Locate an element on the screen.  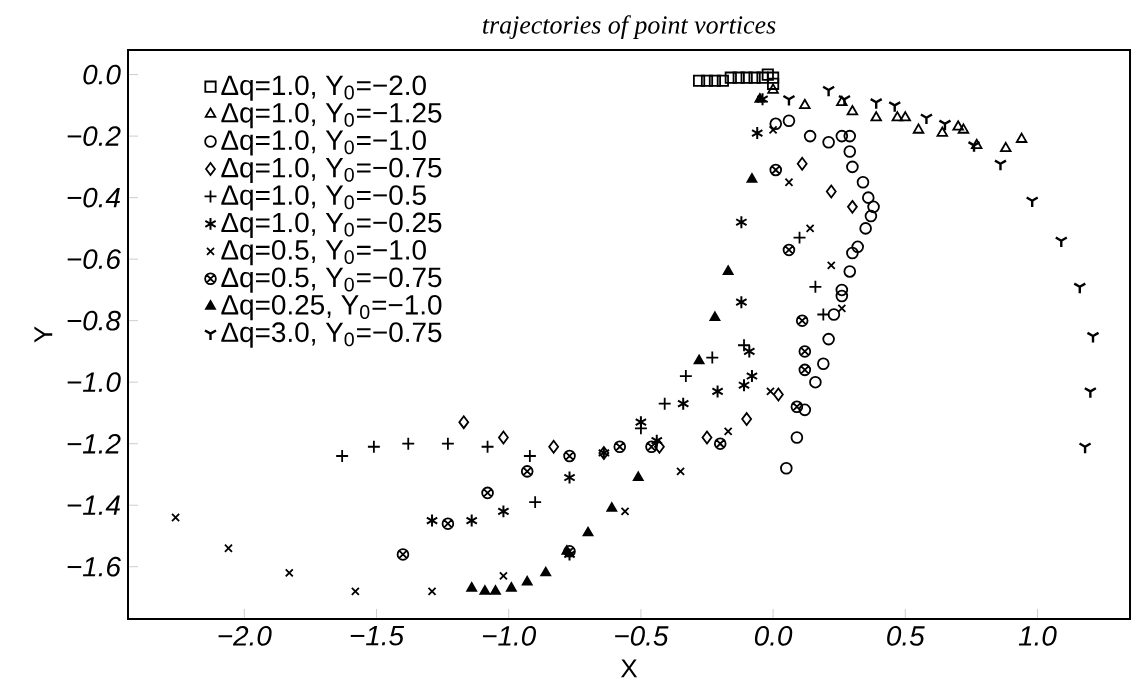
y-tick-label: −1.2 is located at coordinates (94, 443).